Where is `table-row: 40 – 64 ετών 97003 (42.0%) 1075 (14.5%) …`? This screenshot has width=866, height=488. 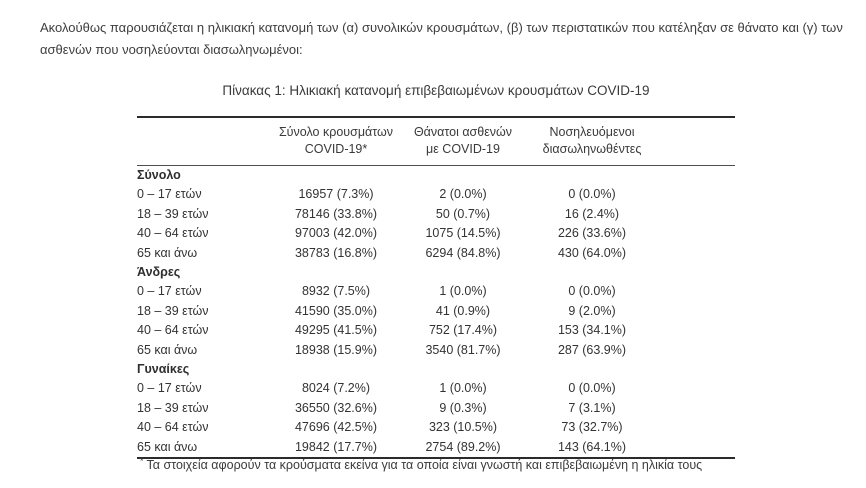 table-row: 40 – 64 ετών 97003 (42.0%) 1075 (14.5%) … is located at coordinates (436, 233).